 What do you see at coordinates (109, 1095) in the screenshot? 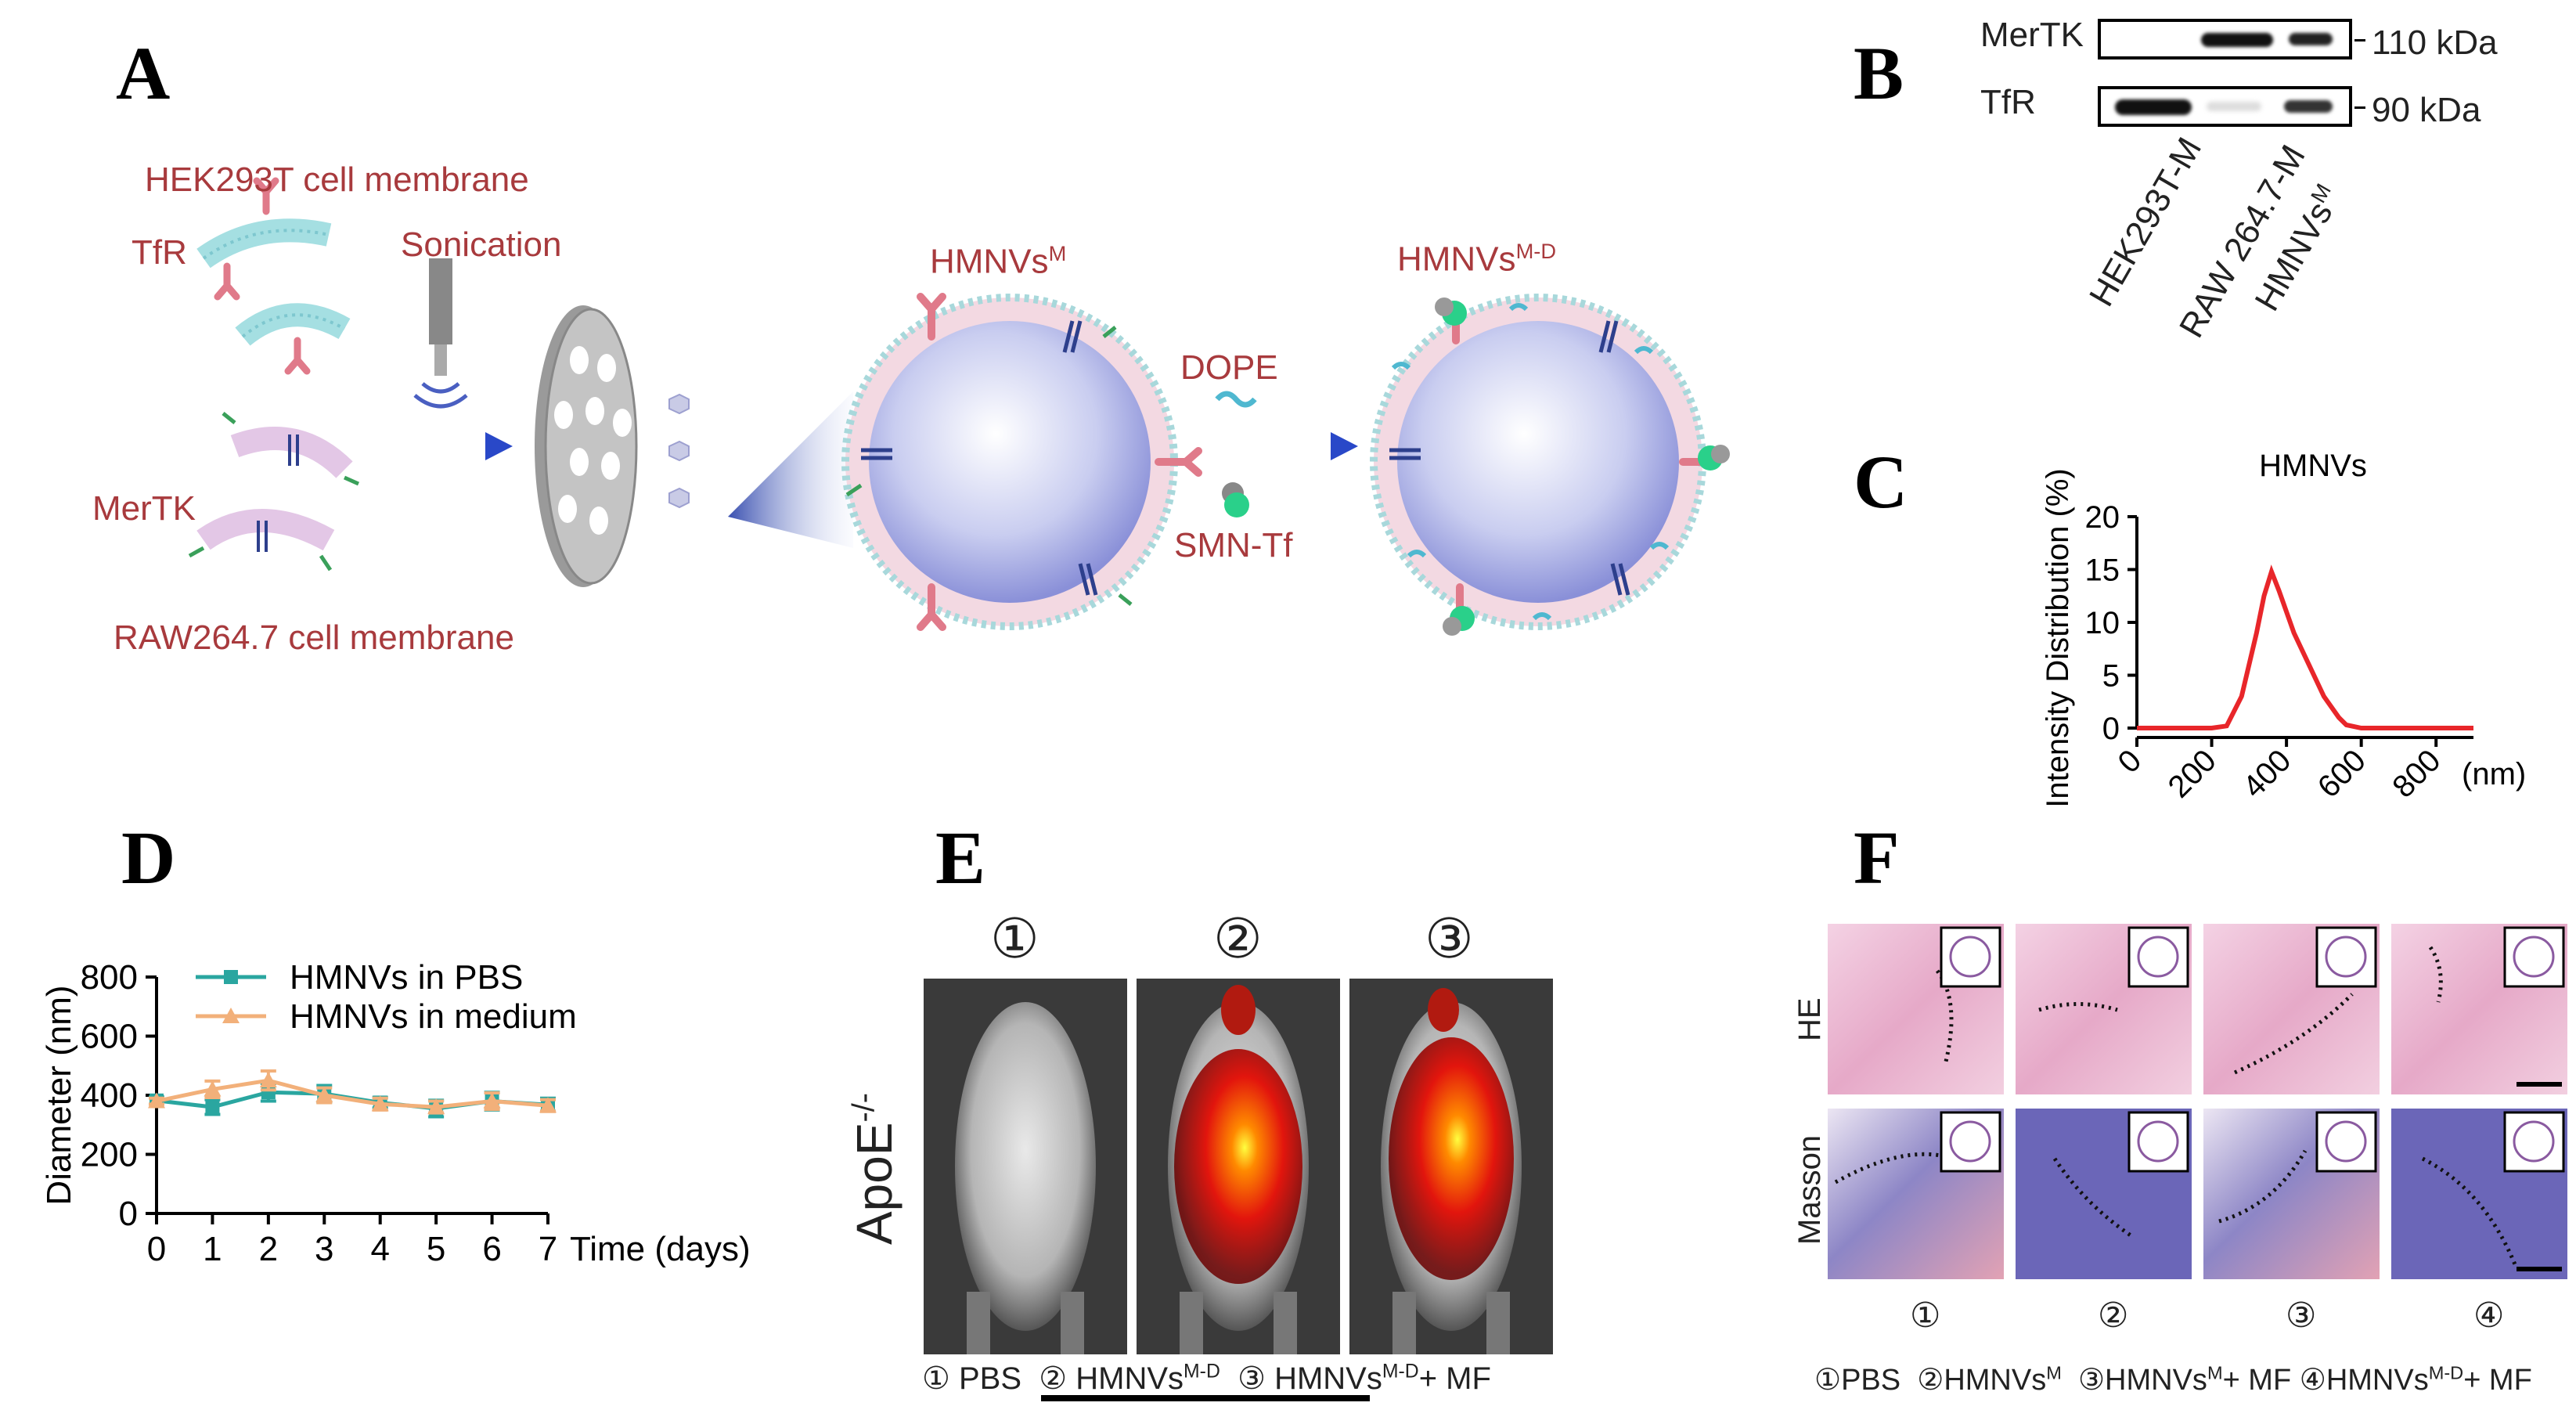
I see `chart-d-y-tick-label: 400` at bounding box center [109, 1095].